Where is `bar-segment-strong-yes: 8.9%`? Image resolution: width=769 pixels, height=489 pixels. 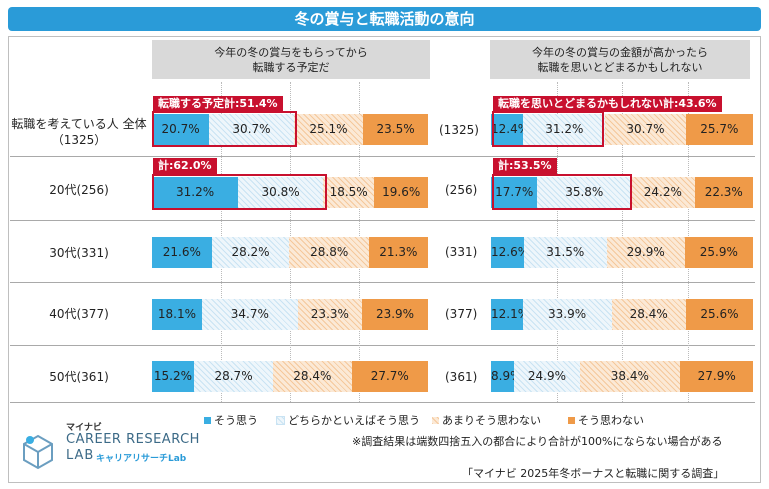
bar-segment-strong-yes: 8.9% is located at coordinates (503, 376).